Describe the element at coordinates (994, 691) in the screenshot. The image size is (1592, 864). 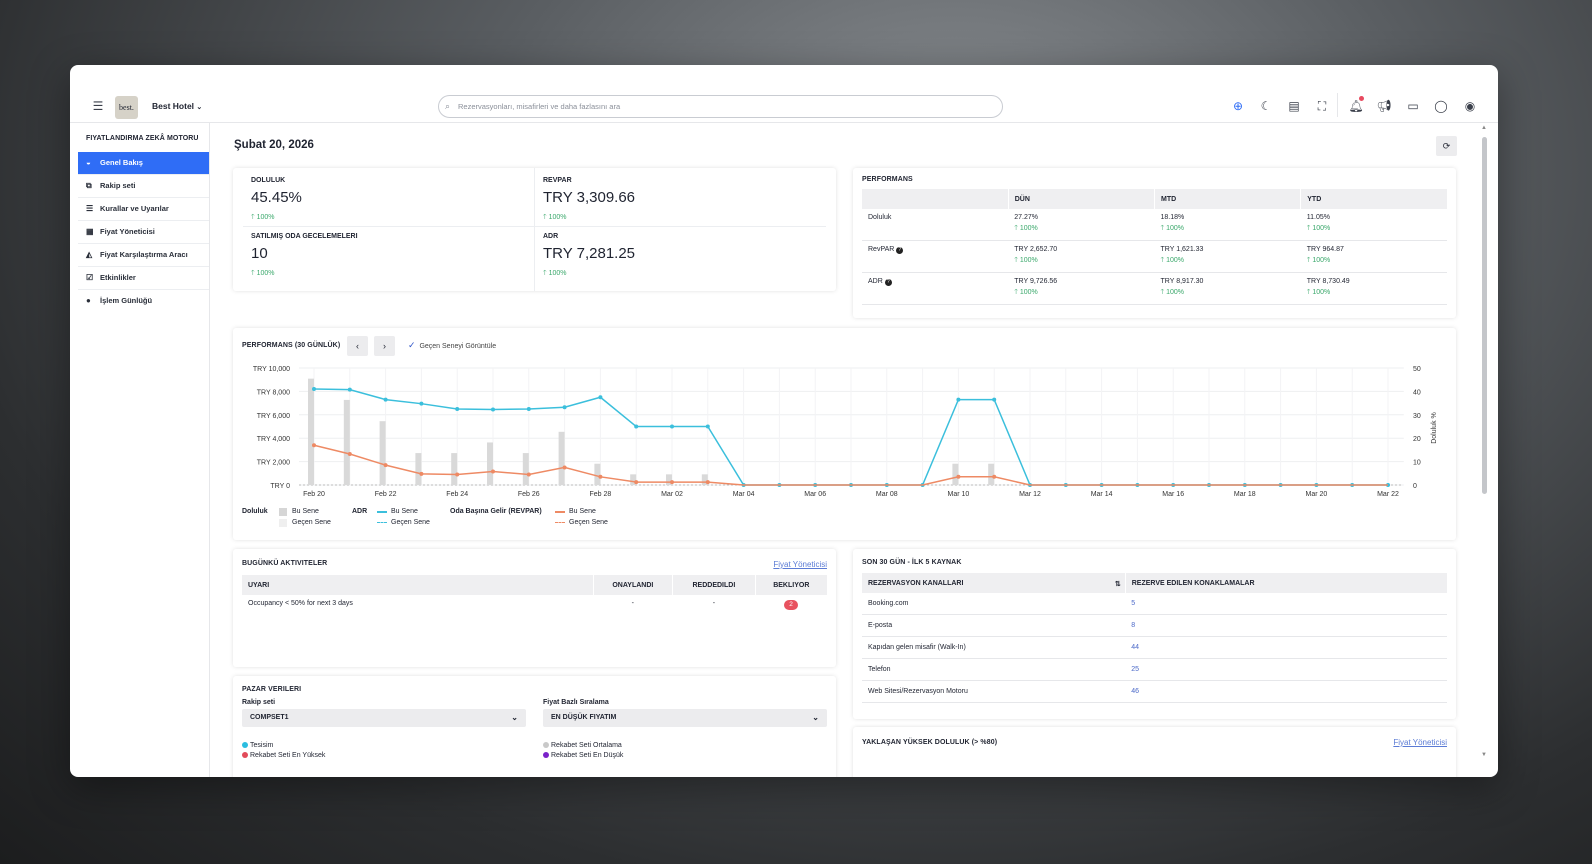
I see `channel-name: Web Sitesi/Rezervasyon Motoru` at that location.